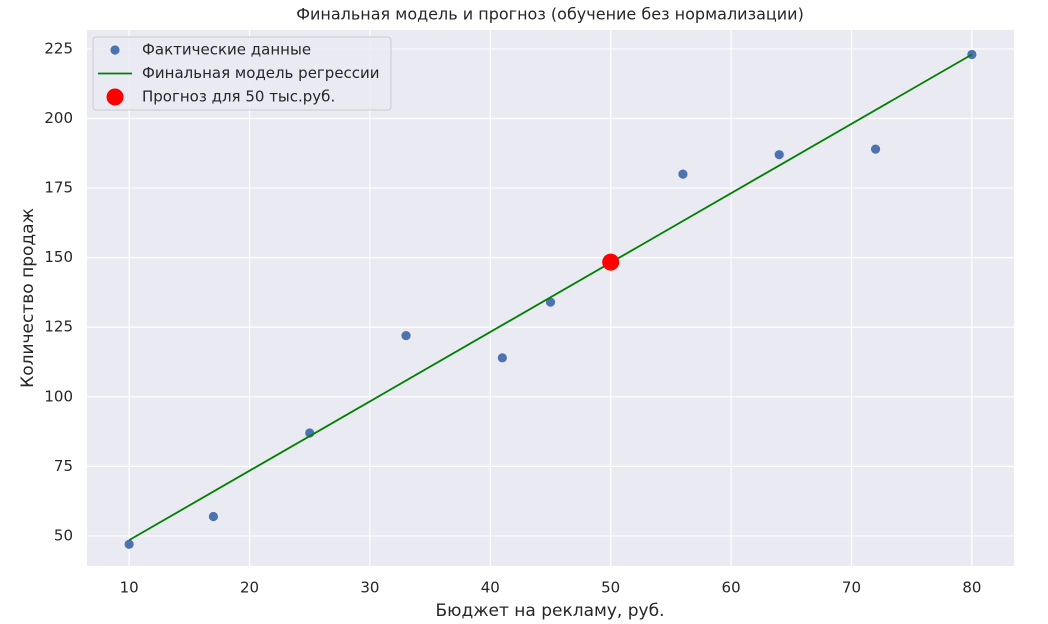  Describe the element at coordinates (851, 588) in the screenshot. I see `x-tick-label: 70` at that location.